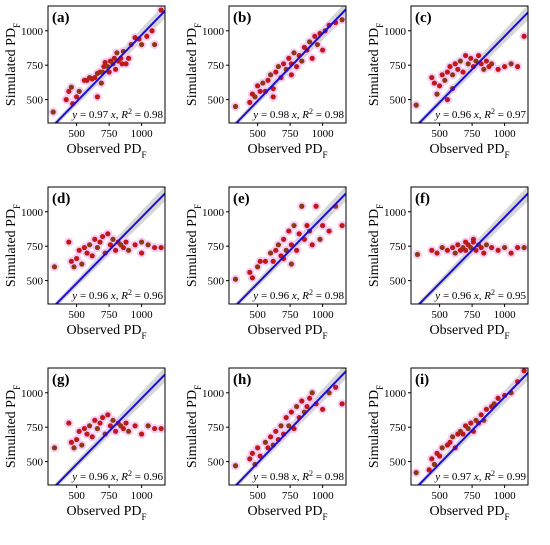 This screenshot has width=550, height=545. What do you see at coordinates (117, 114) in the screenshot?
I see `fit-annotation: y = 0.97 x, R2 = 0.98` at bounding box center [117, 114].